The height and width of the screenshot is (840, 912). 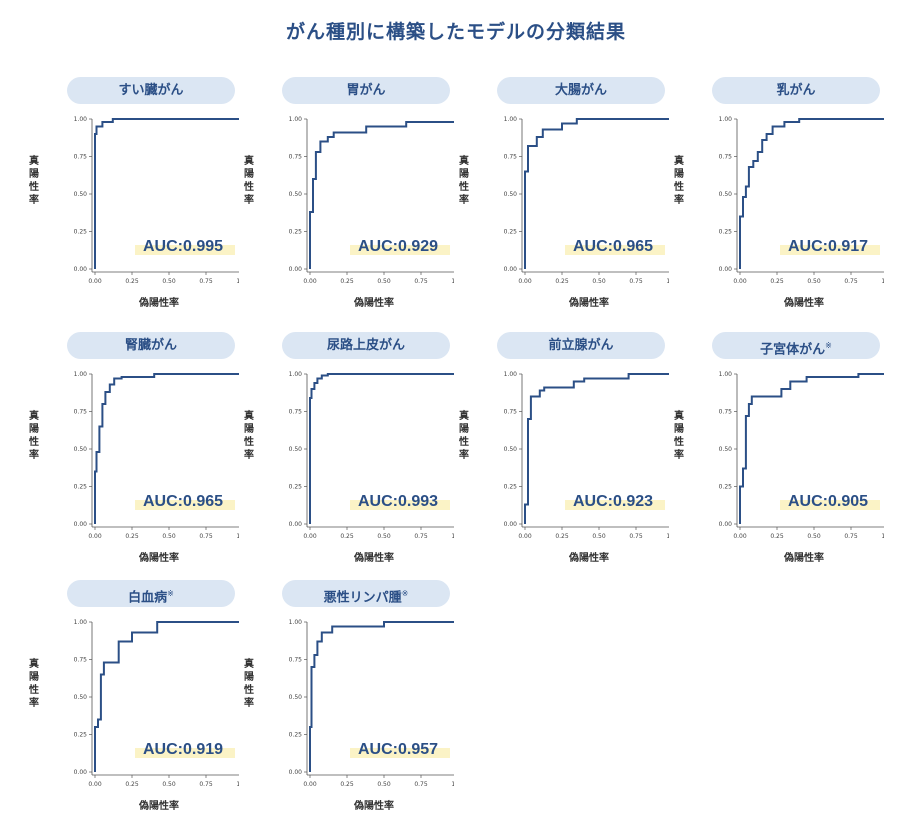 What do you see at coordinates (362, 598) in the screenshot?
I see `panel-title-text: 悪性リンパ腫` at bounding box center [362, 598].